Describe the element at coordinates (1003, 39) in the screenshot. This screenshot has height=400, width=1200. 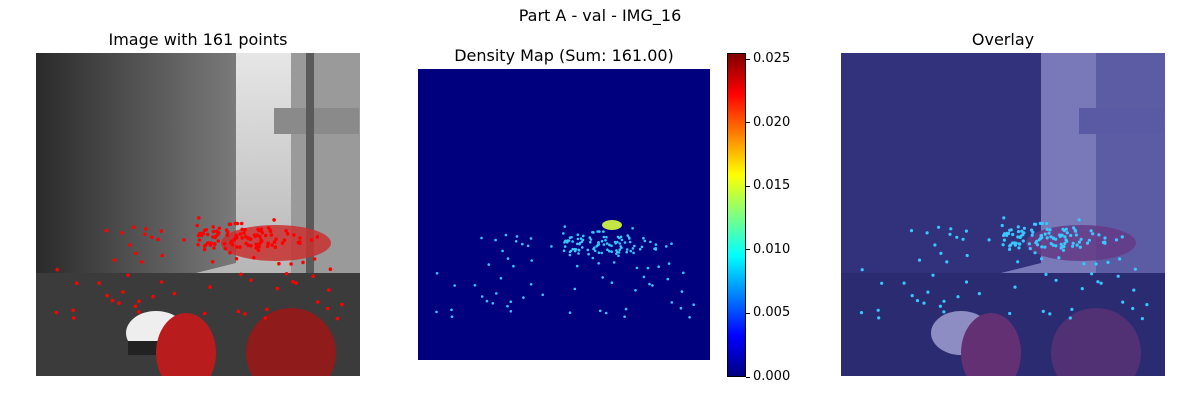
I see `overlay-panel-title: Overlay` at that location.